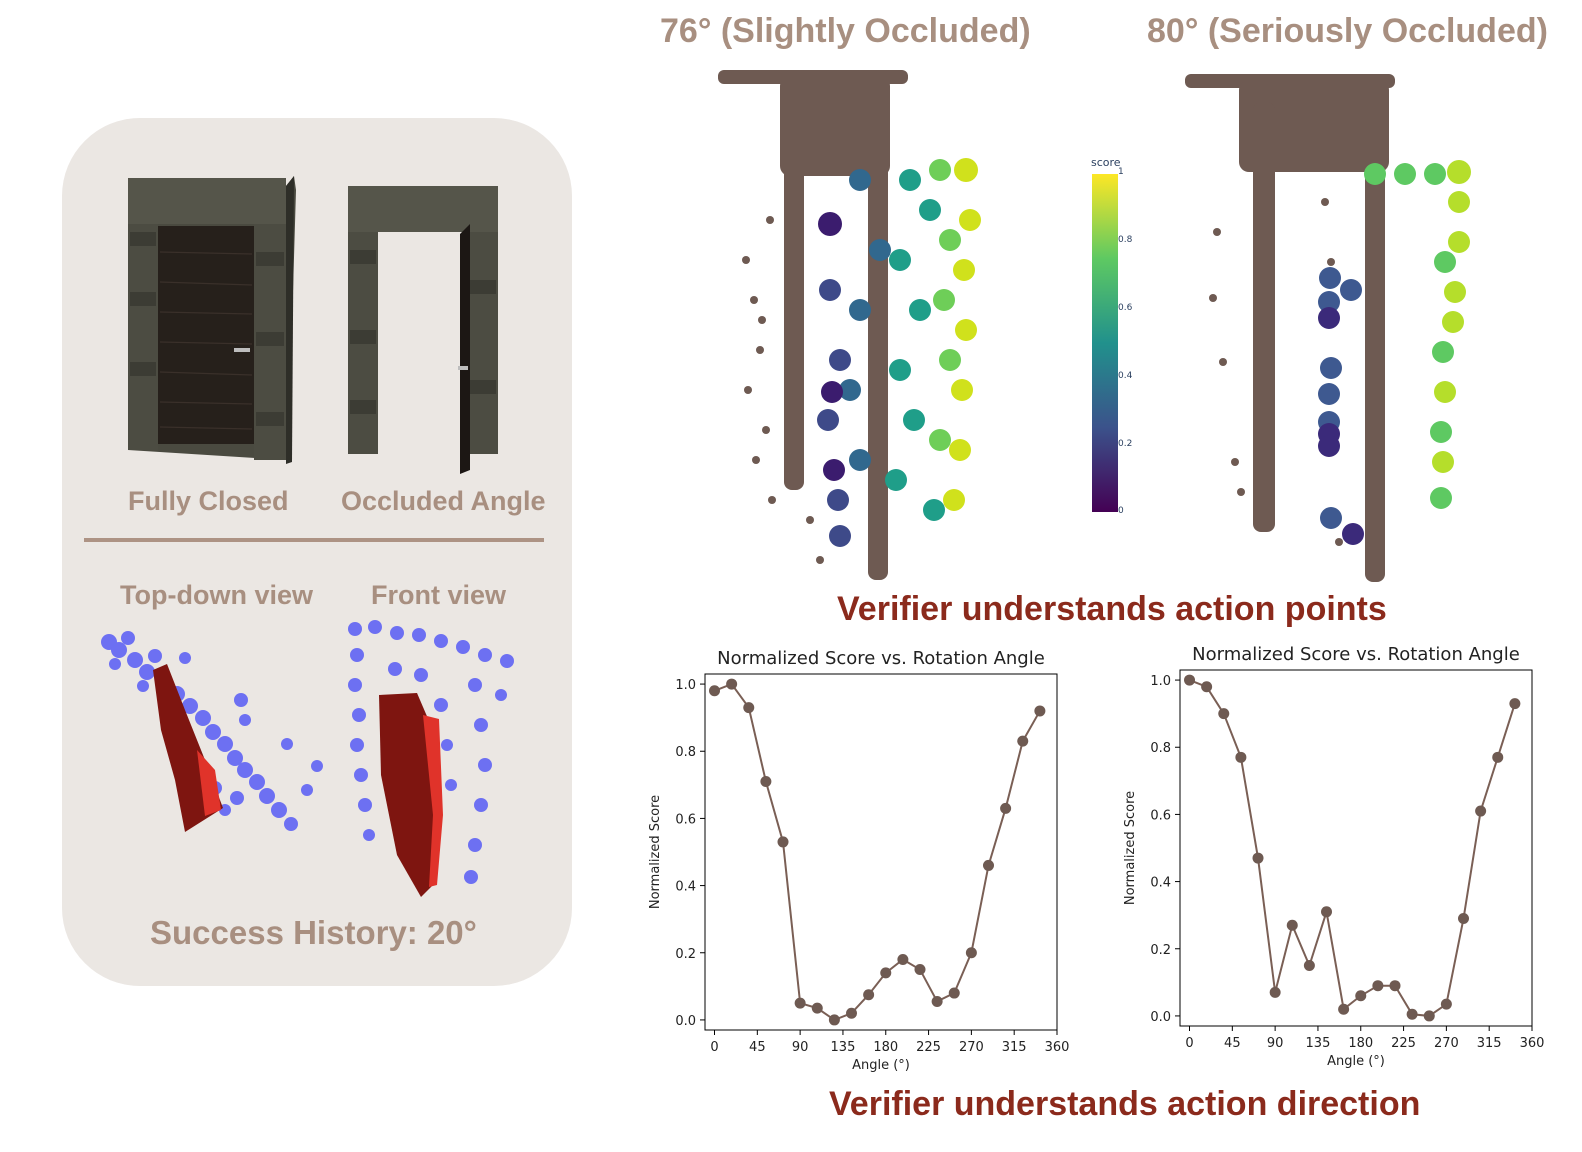 This screenshot has width=1582, height=1152. I want to click on panel-divider, so click(314, 540).